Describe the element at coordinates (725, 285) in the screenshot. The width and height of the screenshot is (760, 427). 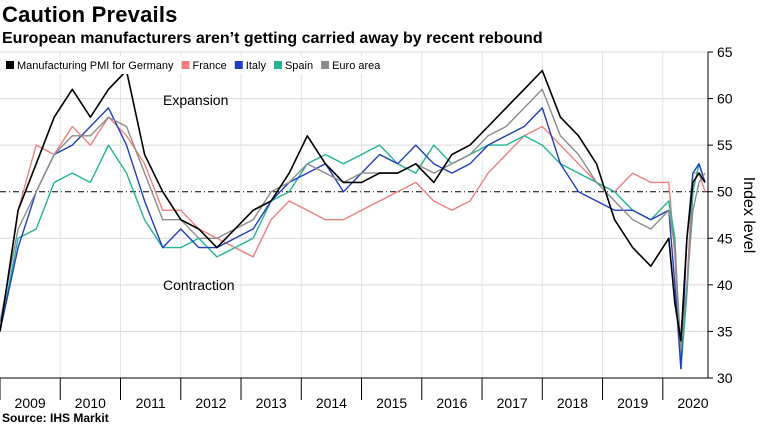
I see `y-tick-label: 40` at that location.